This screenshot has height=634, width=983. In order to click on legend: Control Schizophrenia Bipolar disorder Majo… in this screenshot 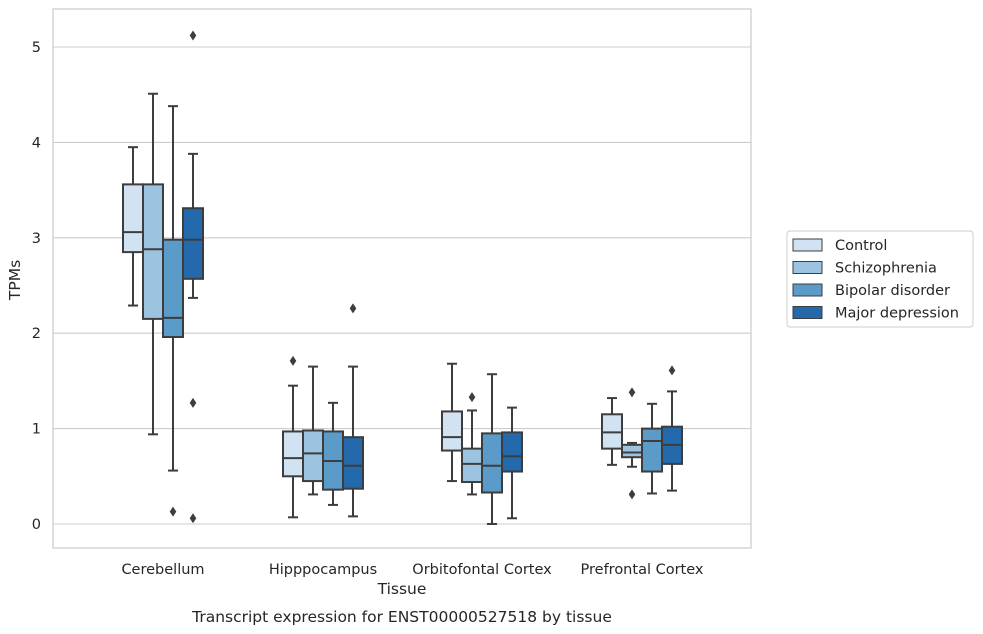, I will do `click(880, 279)`.